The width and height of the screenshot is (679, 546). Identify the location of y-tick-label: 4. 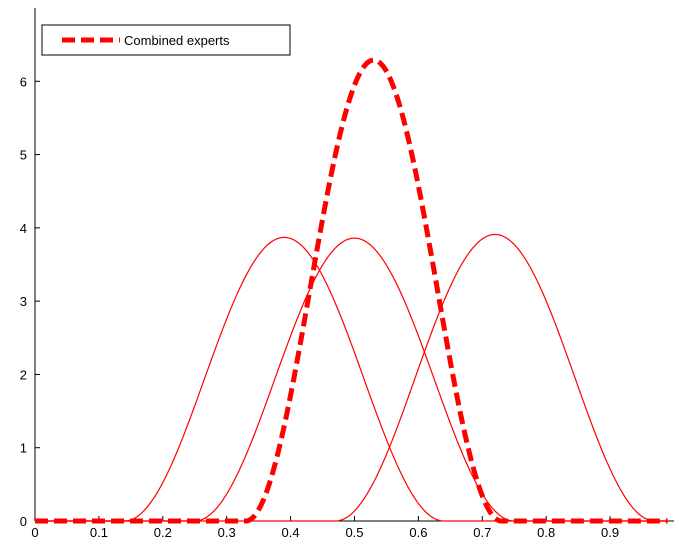
(23, 228).